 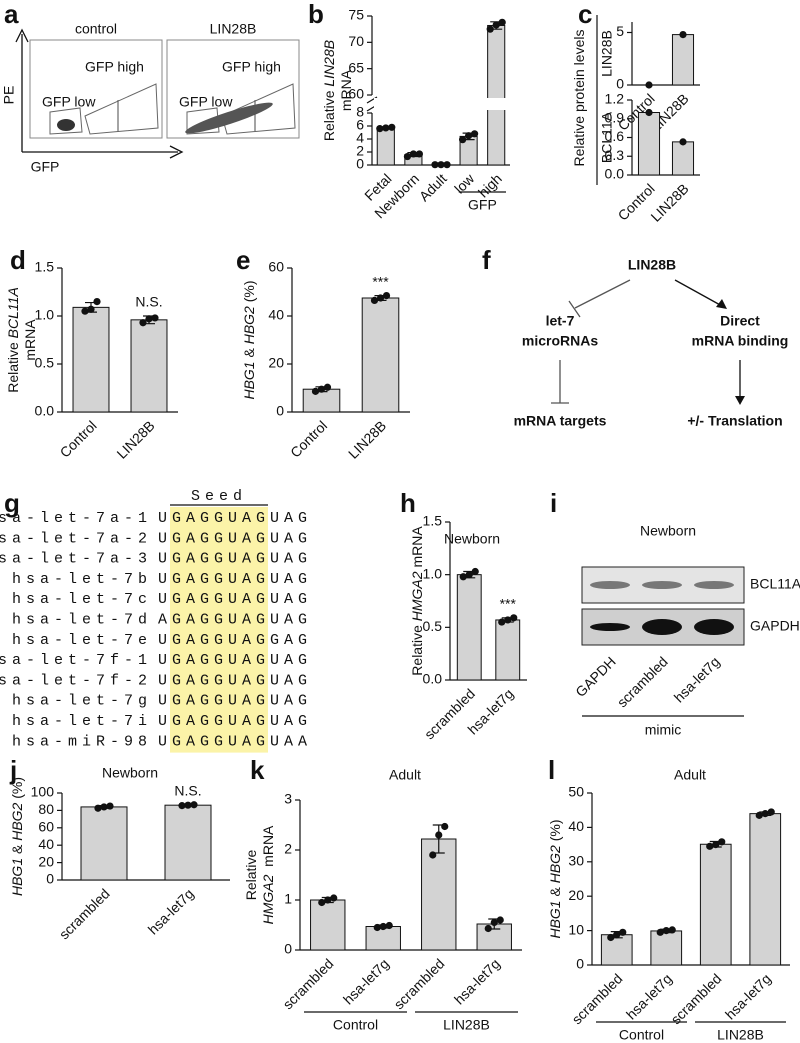 I want to click on lane-label: hsa-let7g, so click(x=697, y=679).